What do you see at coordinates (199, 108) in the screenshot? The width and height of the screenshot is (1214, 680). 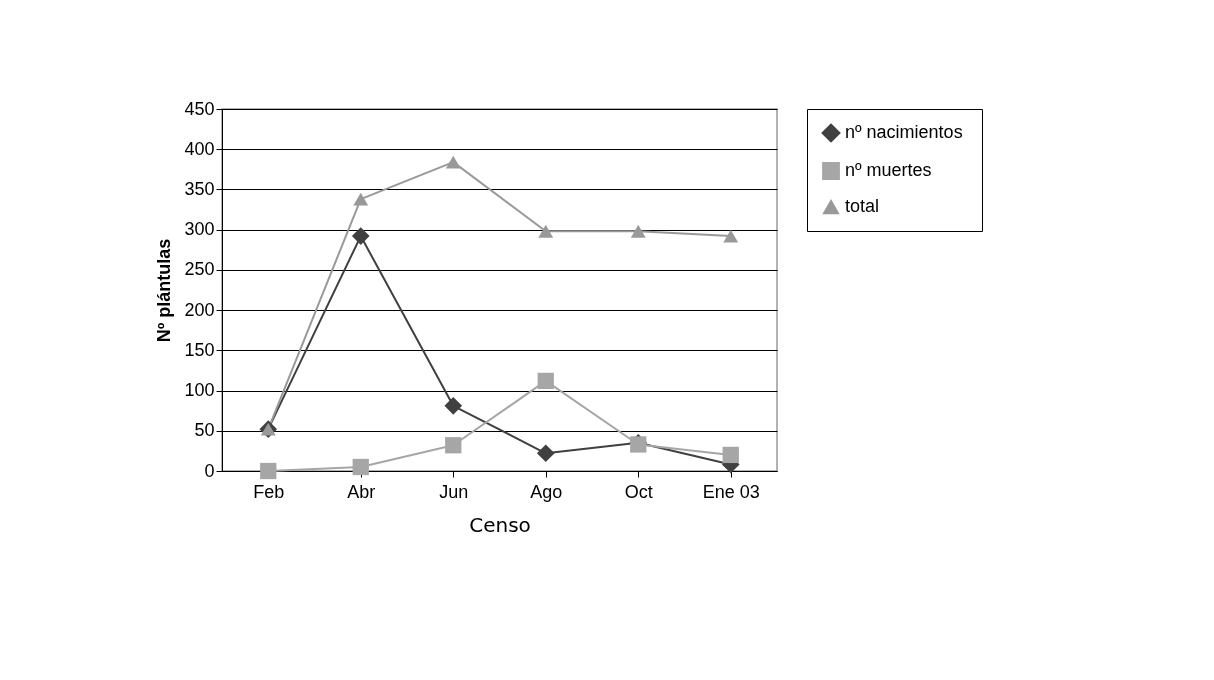 I see `y-tick-label: 450` at bounding box center [199, 108].